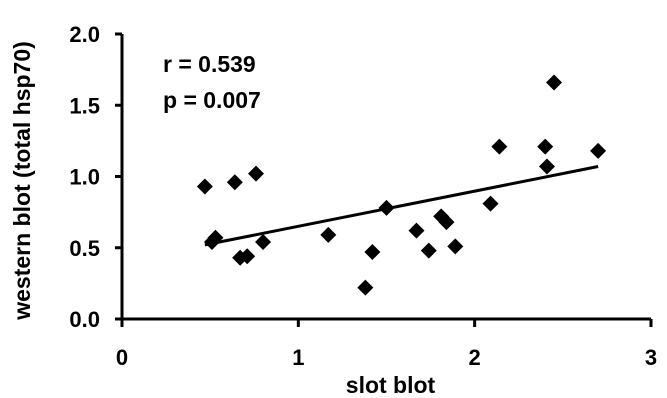 Image resolution: width=667 pixels, height=398 pixels. I want to click on y-tick-label: 1.5, so click(84, 105).